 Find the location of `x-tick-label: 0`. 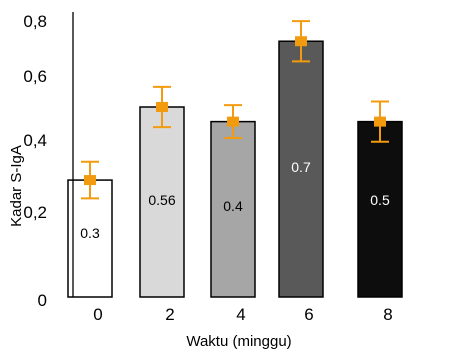

x-tick-label: 0 is located at coordinates (97, 314).